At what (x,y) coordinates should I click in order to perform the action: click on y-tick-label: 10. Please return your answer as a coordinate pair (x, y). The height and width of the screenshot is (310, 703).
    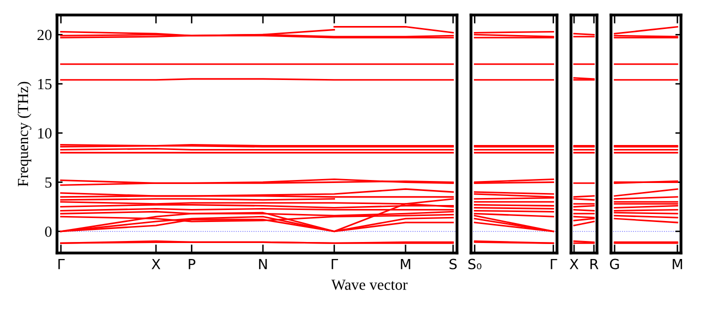
    Looking at the image, I should click on (45, 133).